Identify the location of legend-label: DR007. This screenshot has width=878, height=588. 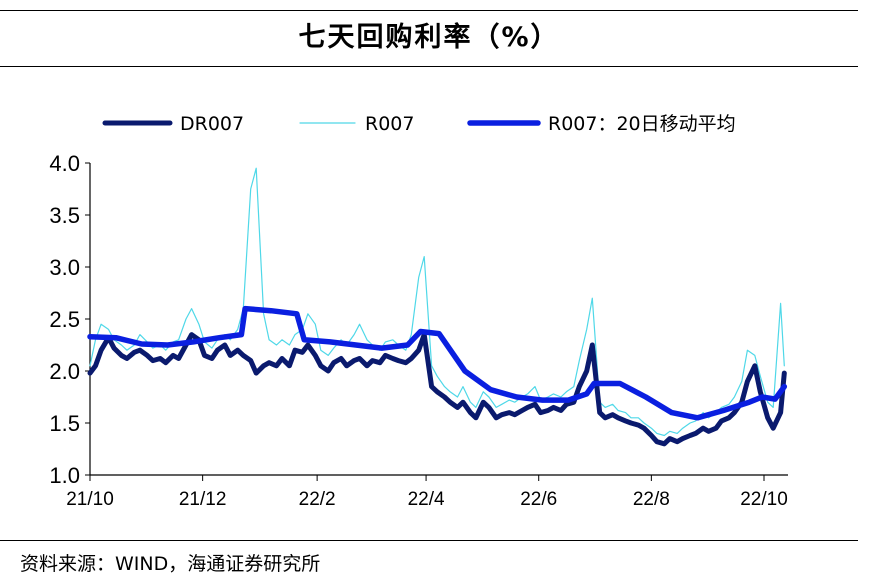
(212, 124).